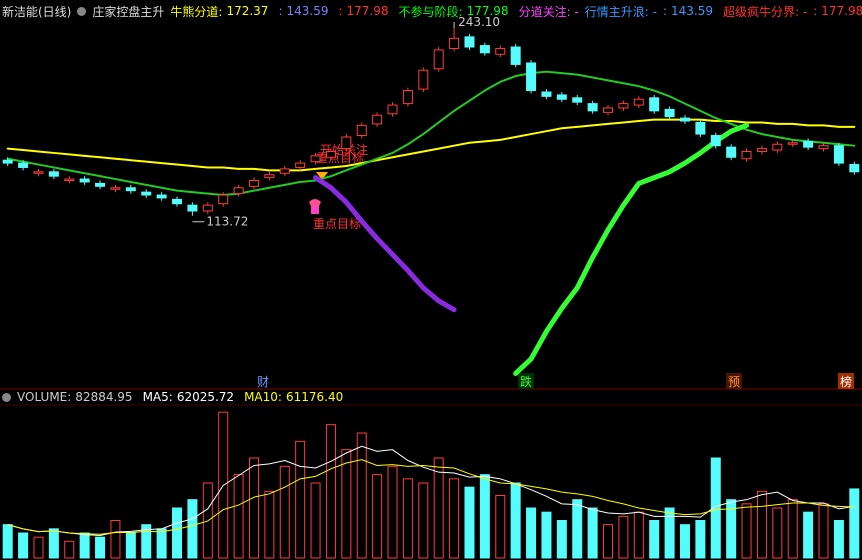  I want to click on signal-label: 跌, so click(526, 381).